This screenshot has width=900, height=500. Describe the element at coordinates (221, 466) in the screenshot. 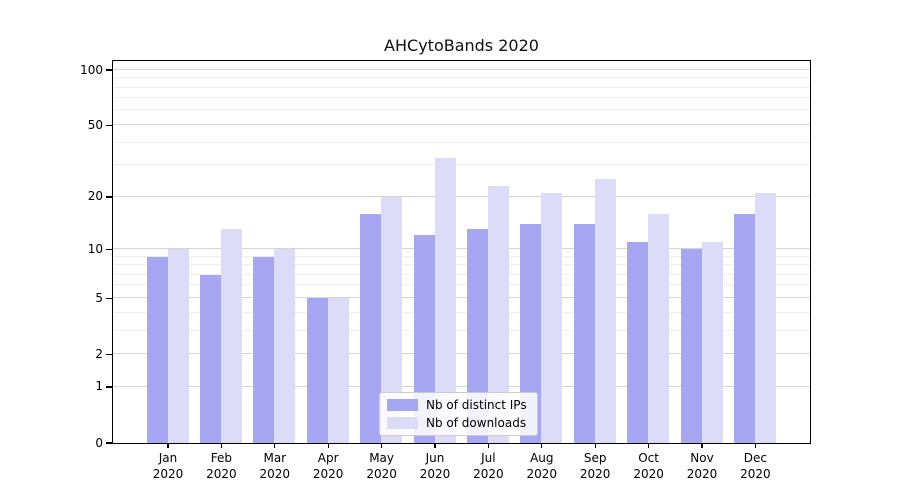

I see `x-tick-label: Feb 2020` at that location.